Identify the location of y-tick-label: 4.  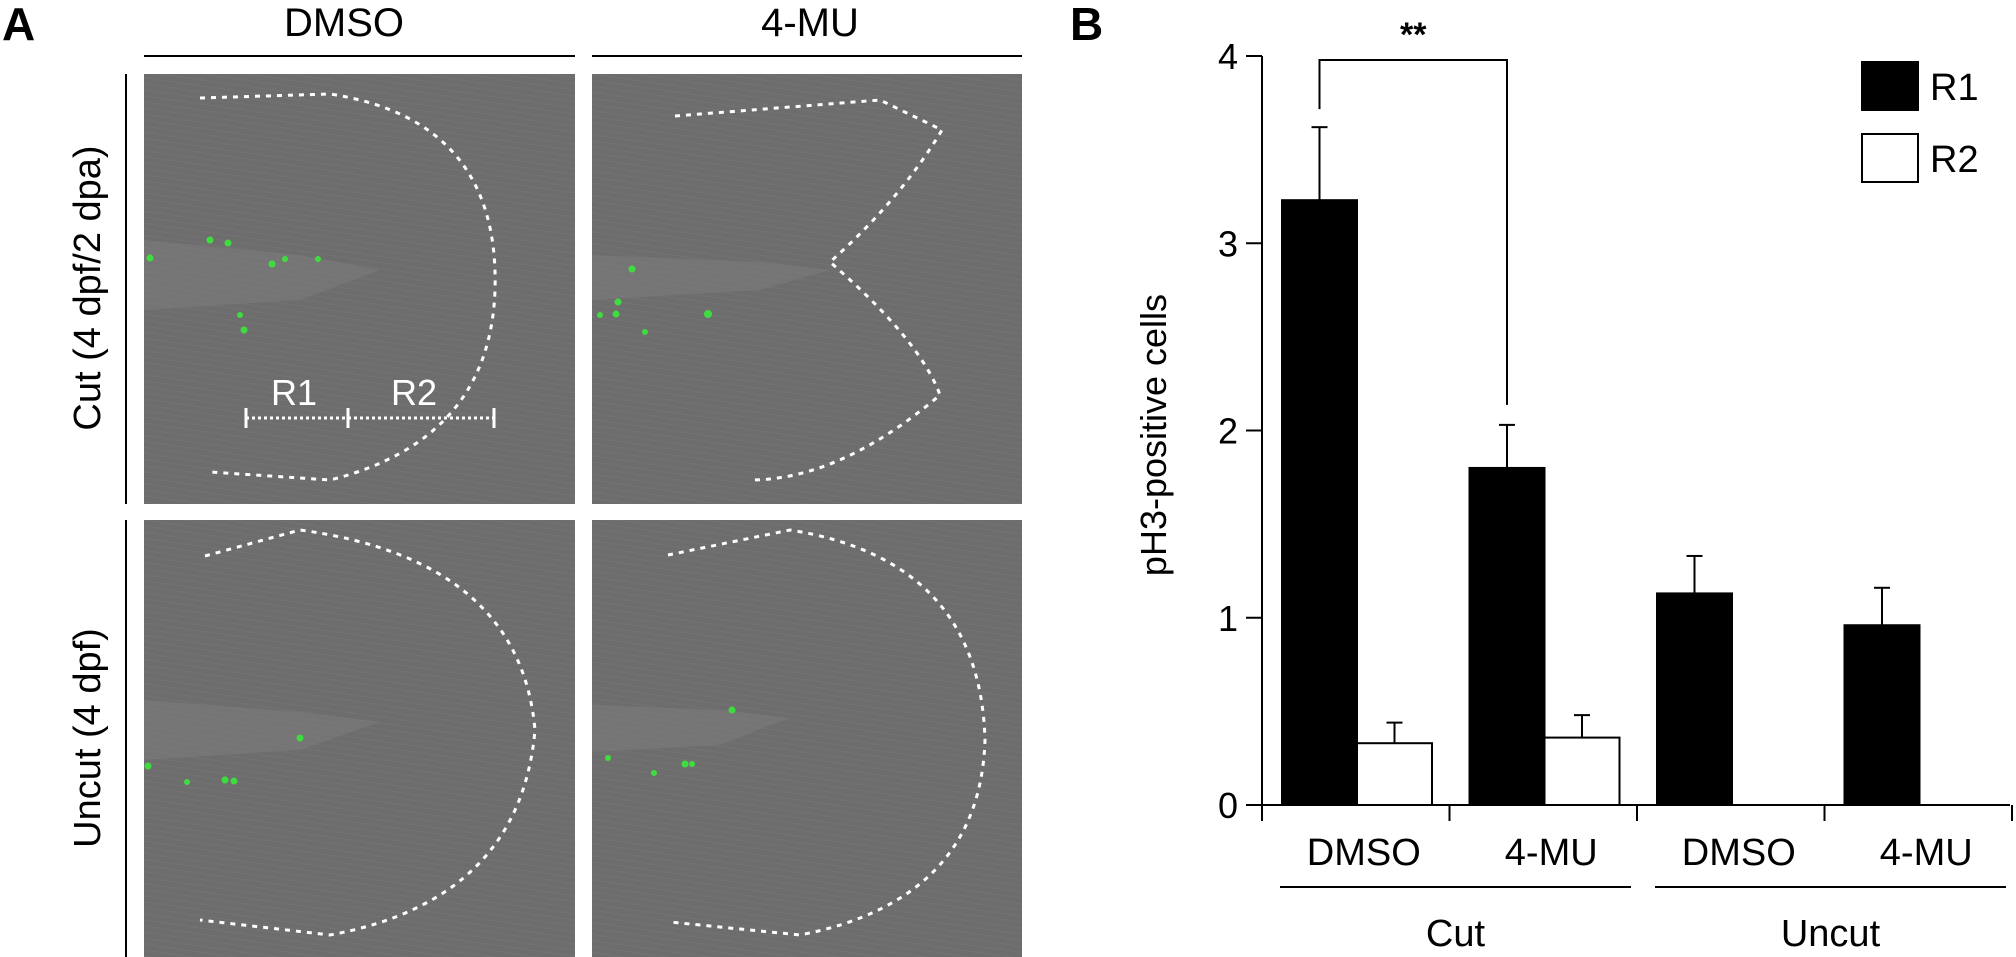
(1228, 56).